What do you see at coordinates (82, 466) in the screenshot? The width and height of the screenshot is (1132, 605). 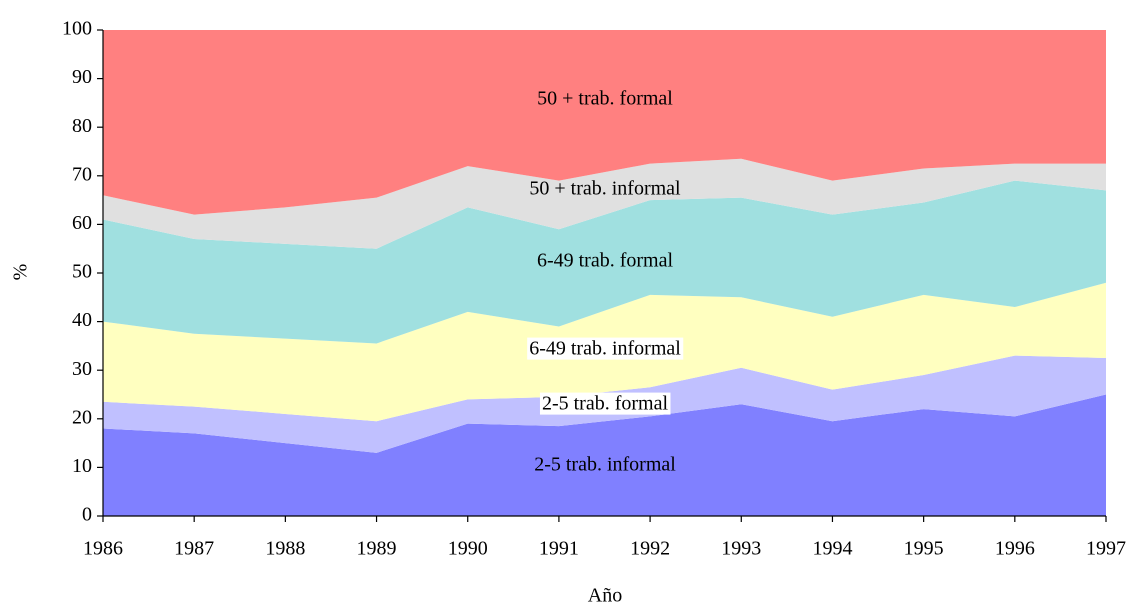 I see `y-tick-label: 10` at bounding box center [82, 466].